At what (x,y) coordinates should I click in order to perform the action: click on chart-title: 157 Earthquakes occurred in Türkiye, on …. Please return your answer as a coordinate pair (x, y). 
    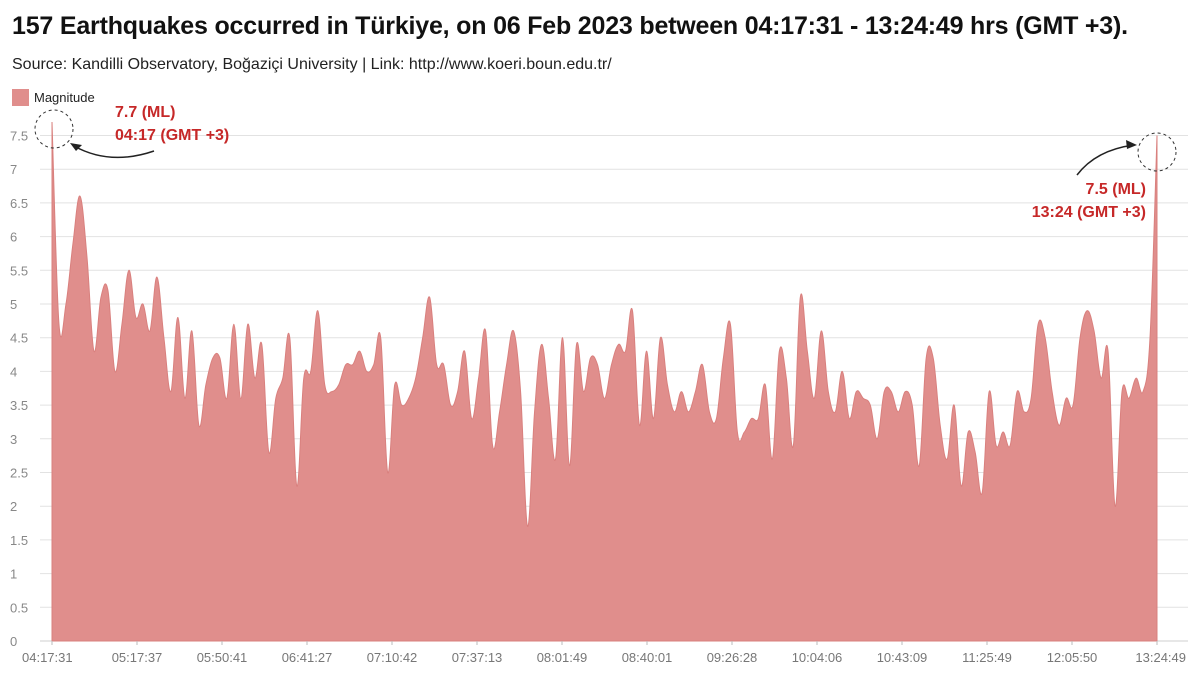
    Looking at the image, I should click on (570, 26).